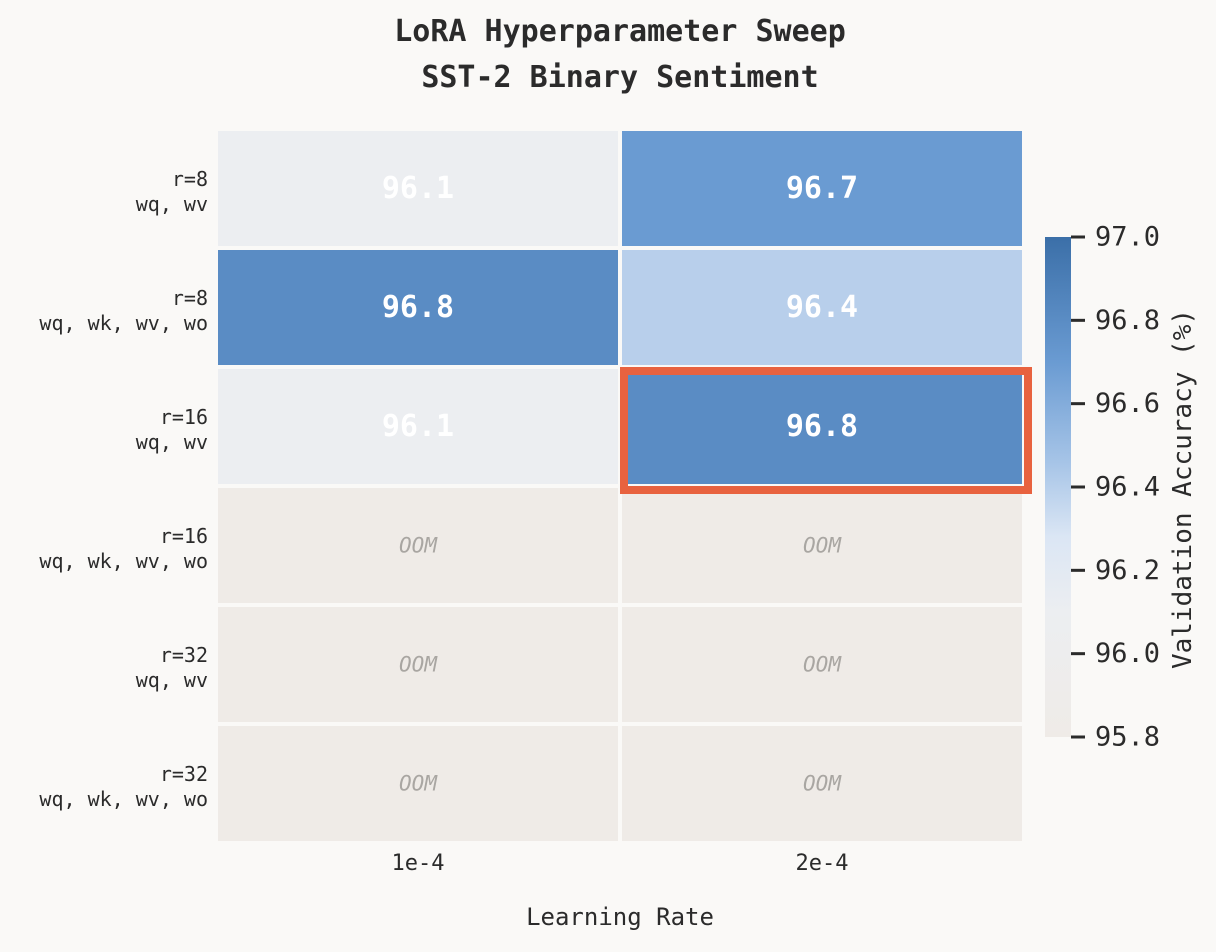 The width and height of the screenshot is (1216, 952). I want to click on colorbar-gradient, so click(1058, 487).